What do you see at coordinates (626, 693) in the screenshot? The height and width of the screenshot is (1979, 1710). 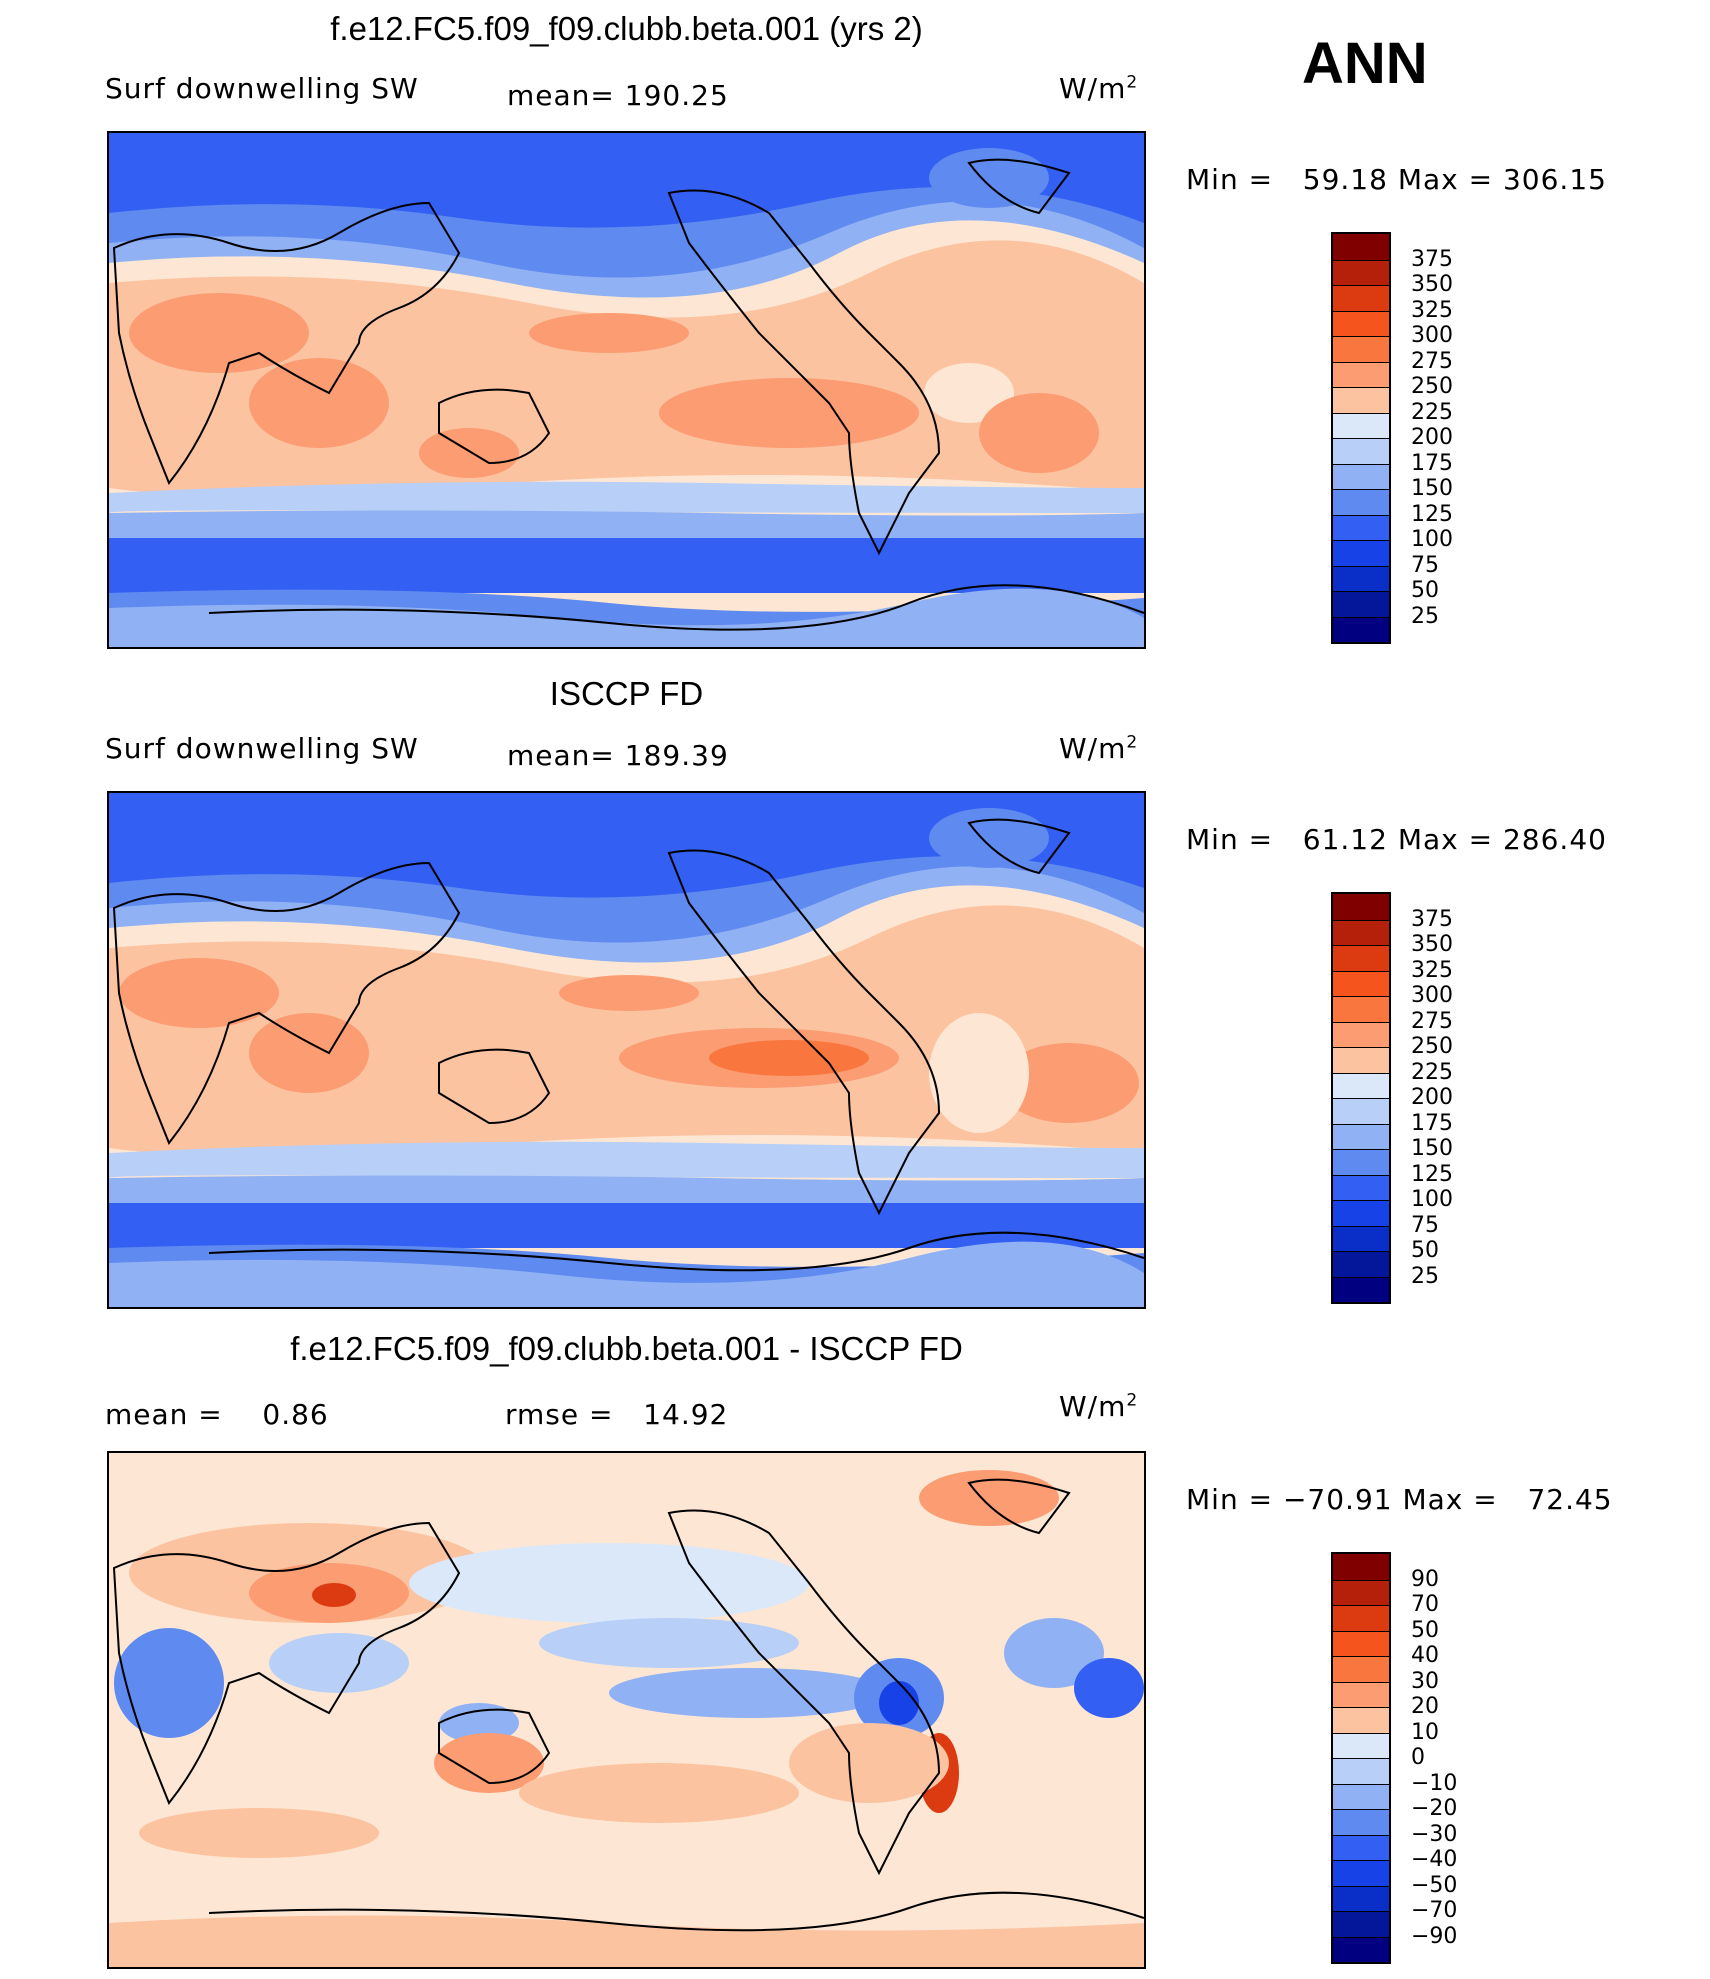 I see `panel2-title: ISCCP FD` at bounding box center [626, 693].